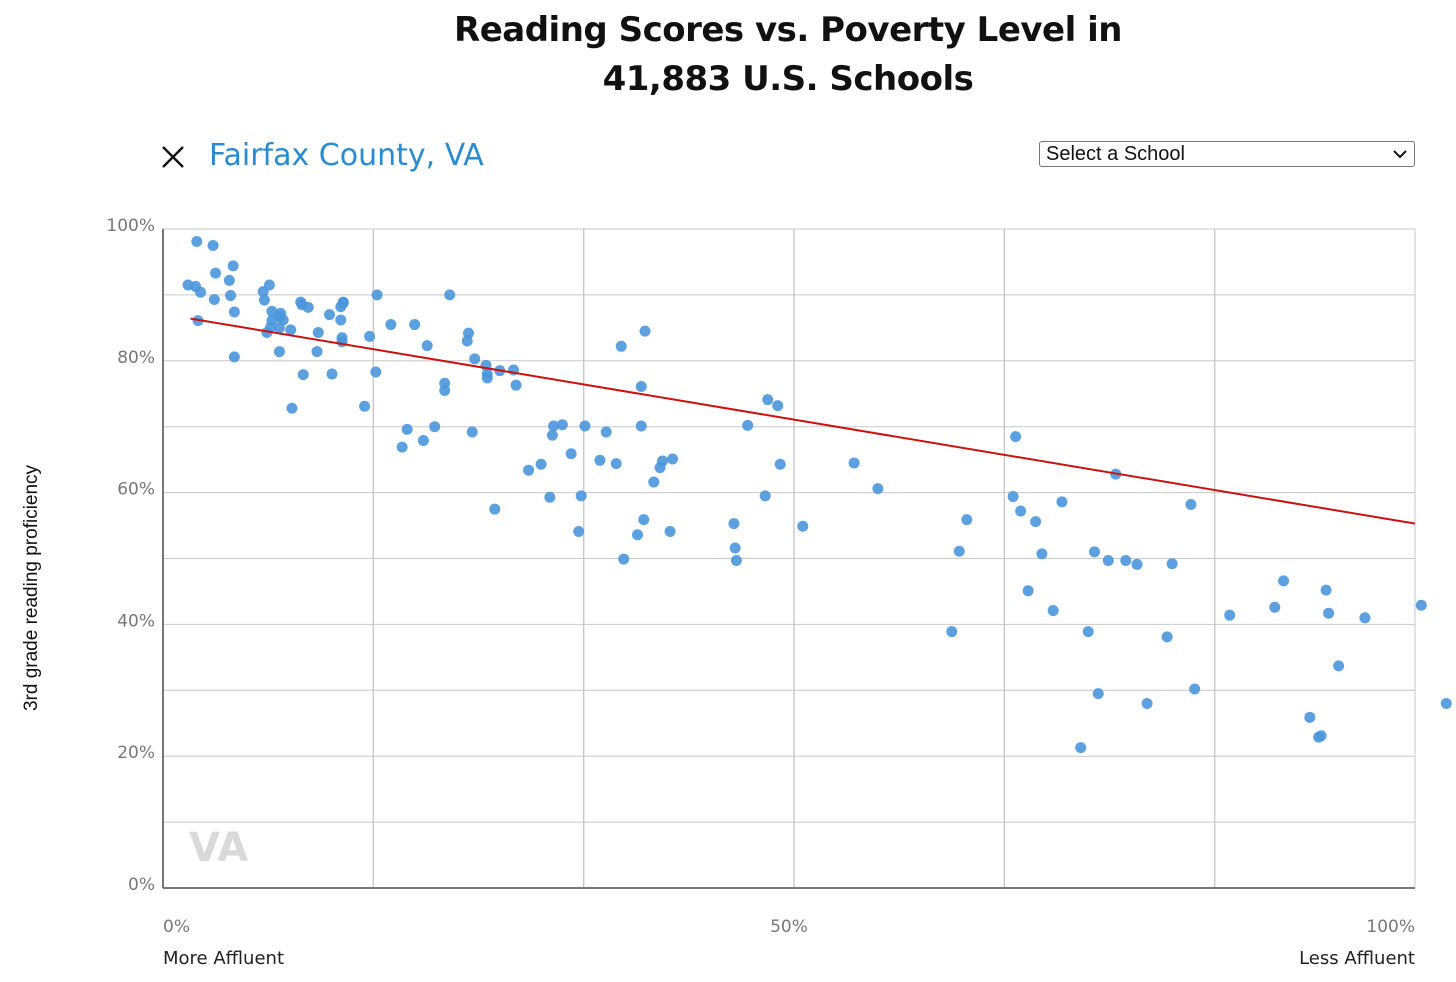 This screenshot has width=1456, height=982. What do you see at coordinates (130, 226) in the screenshot?
I see `y-tick-label: 100%` at bounding box center [130, 226].